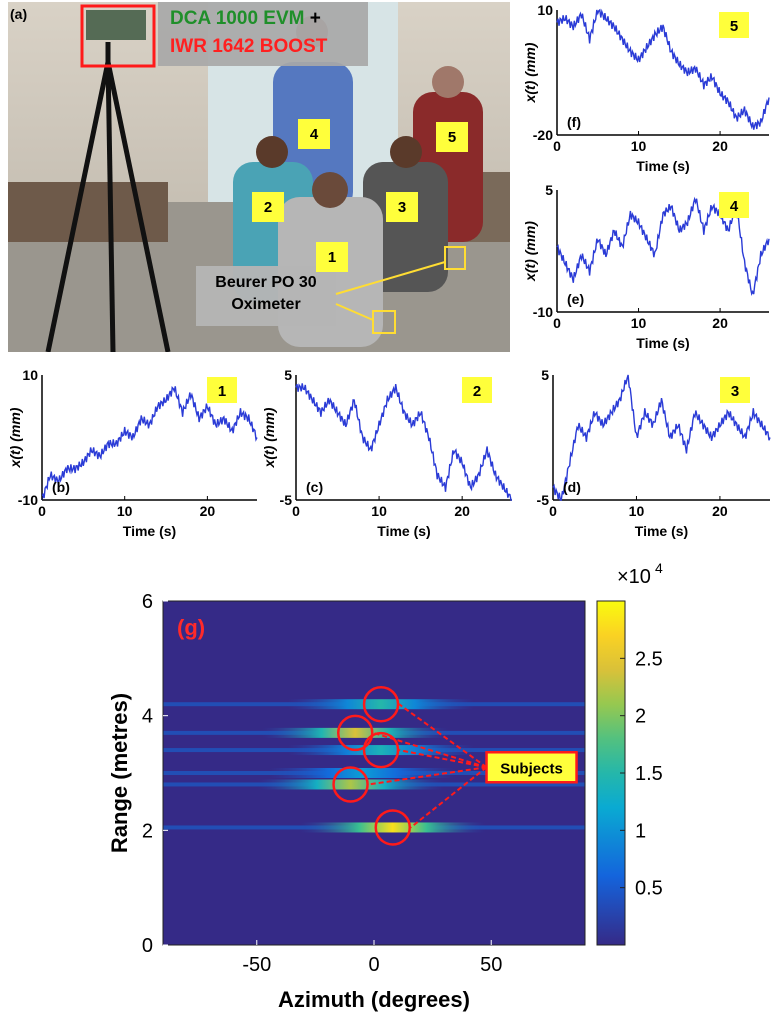  I want to click on x-tick-label-c: 20, so click(462, 511).